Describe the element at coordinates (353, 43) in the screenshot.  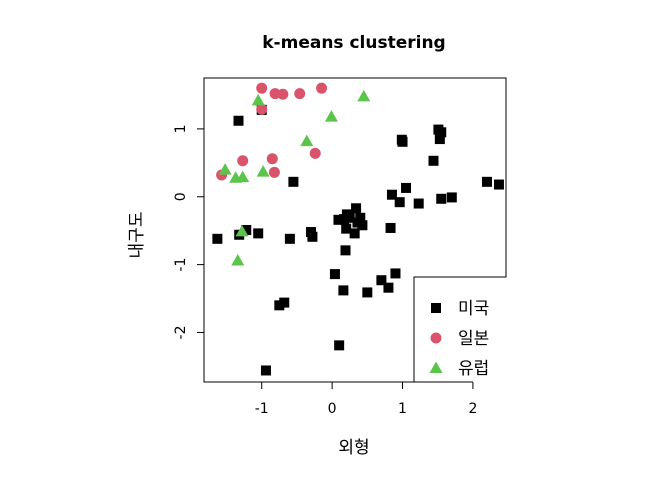
I see `chart-title: k-means clustering` at that location.